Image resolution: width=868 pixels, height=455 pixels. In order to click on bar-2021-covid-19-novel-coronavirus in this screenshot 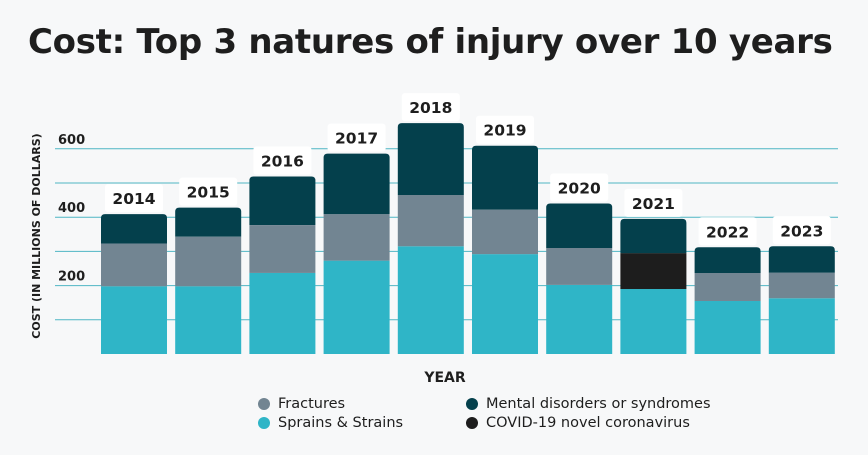, I will do `click(653, 271)`.